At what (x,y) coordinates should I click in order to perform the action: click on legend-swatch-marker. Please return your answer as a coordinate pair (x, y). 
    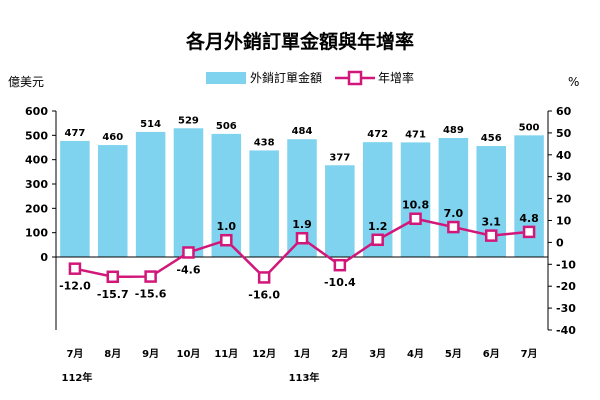
    Looking at the image, I should click on (355, 78).